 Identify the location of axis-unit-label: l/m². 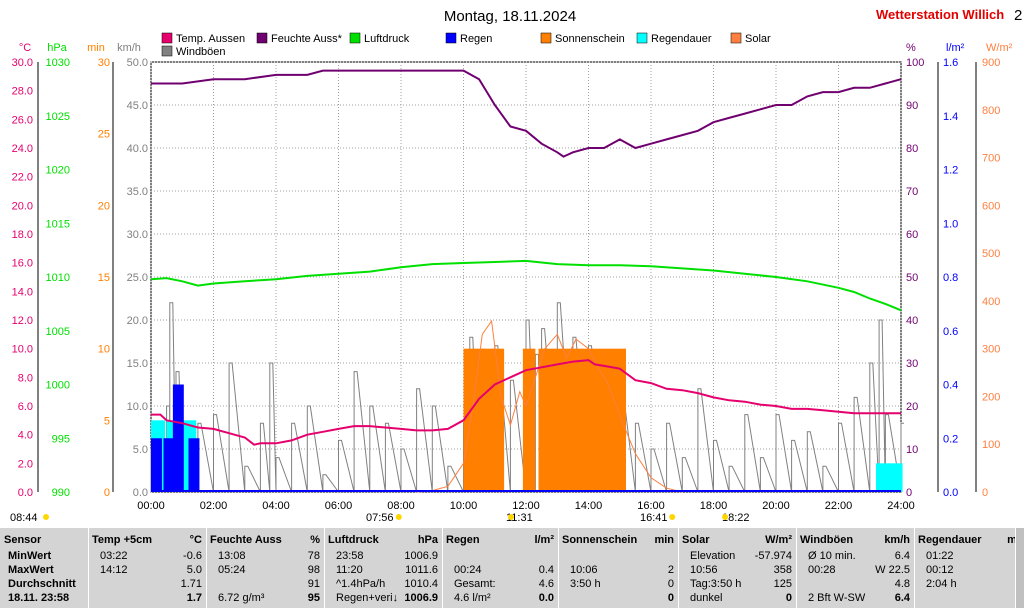
(955, 48).